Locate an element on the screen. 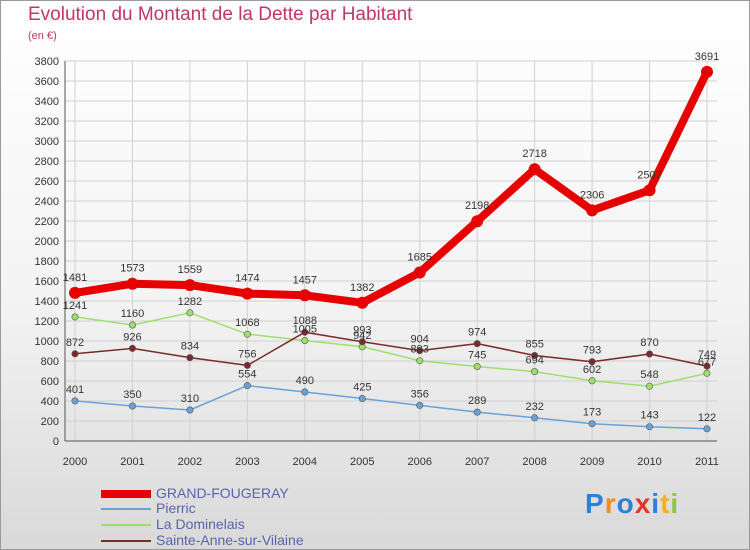 Image resolution: width=750 pixels, height=550 pixels. x-tick-label: 2001 is located at coordinates (132, 462).